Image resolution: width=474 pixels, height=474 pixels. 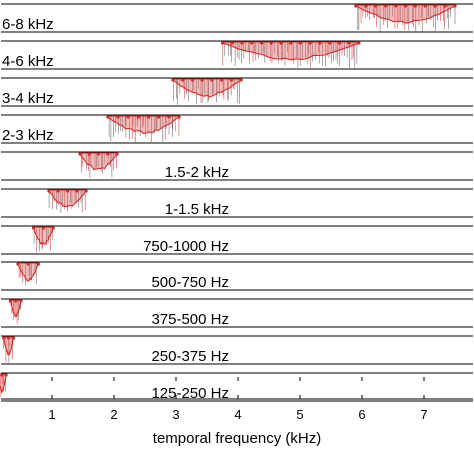 What do you see at coordinates (186, 246) in the screenshot?
I see `band-label: 750-1000 Hz` at bounding box center [186, 246].